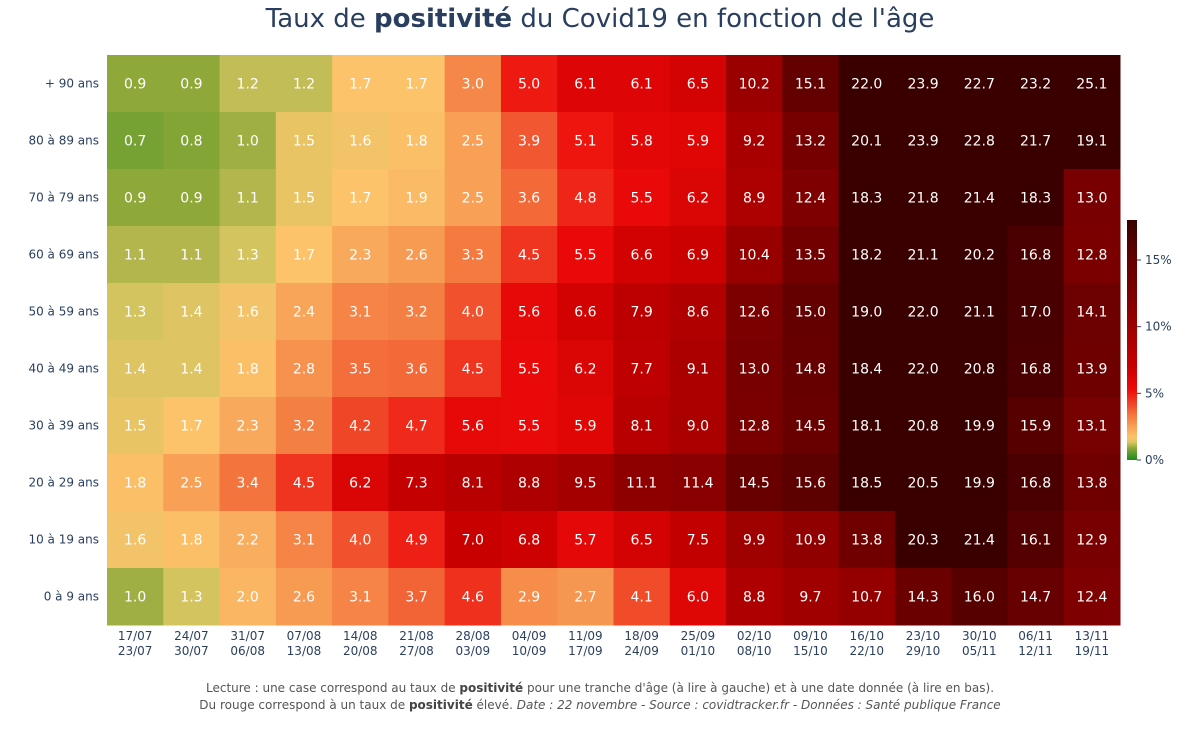  What do you see at coordinates (979, 427) in the screenshot?
I see `cell-value-label: 19.9` at bounding box center [979, 427].